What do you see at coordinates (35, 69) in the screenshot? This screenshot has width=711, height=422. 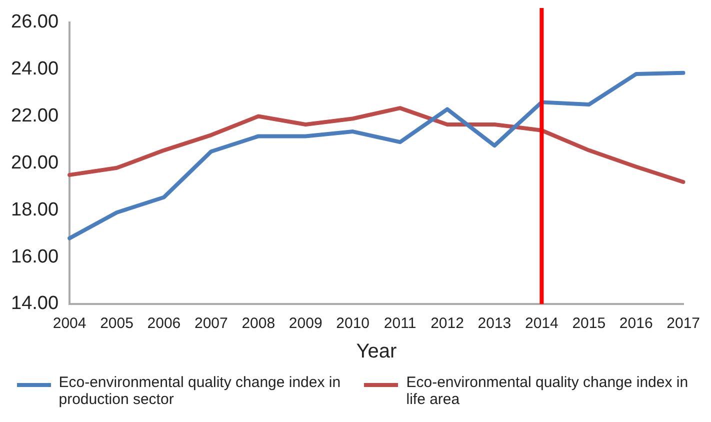 I see `y-tick-label: 24.00` at bounding box center [35, 69].